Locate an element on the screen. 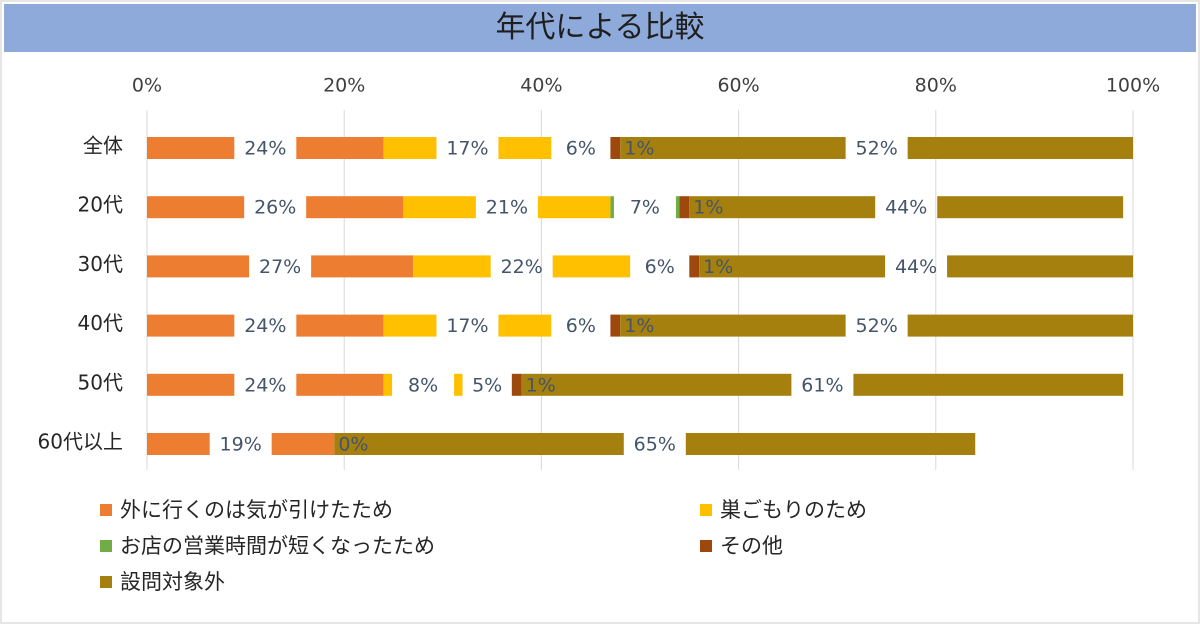  legend-label: お店の営業時間が短くなったため is located at coordinates (277, 546).